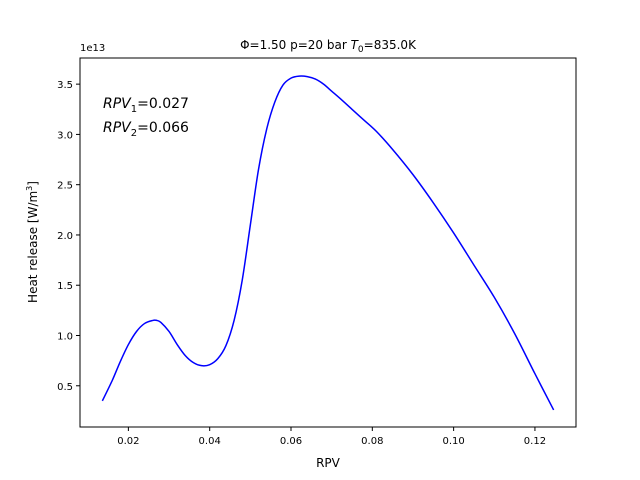 The image size is (640, 480). I want to click on y-tick-label: 0.5, so click(65, 387).